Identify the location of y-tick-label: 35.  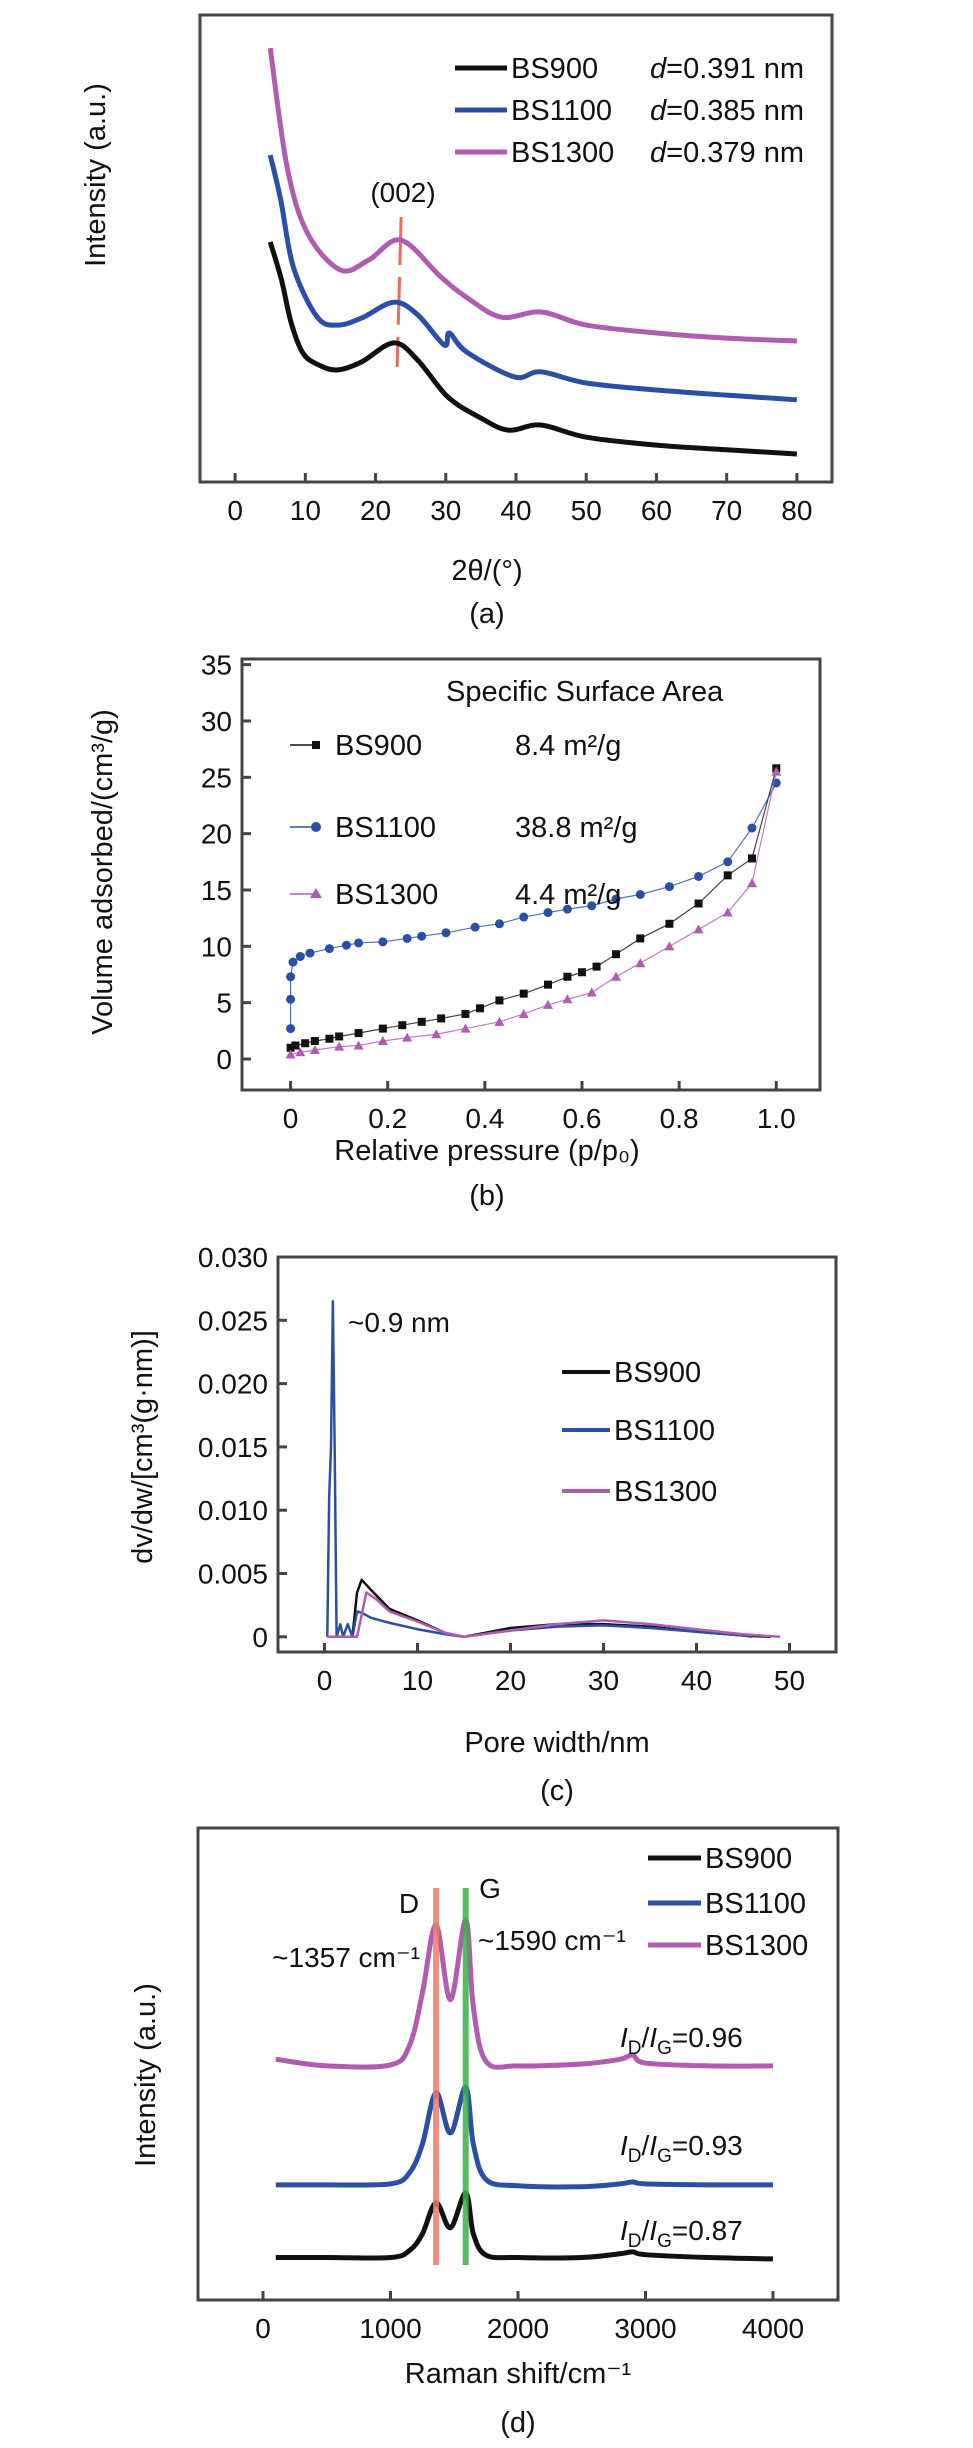
(216, 665).